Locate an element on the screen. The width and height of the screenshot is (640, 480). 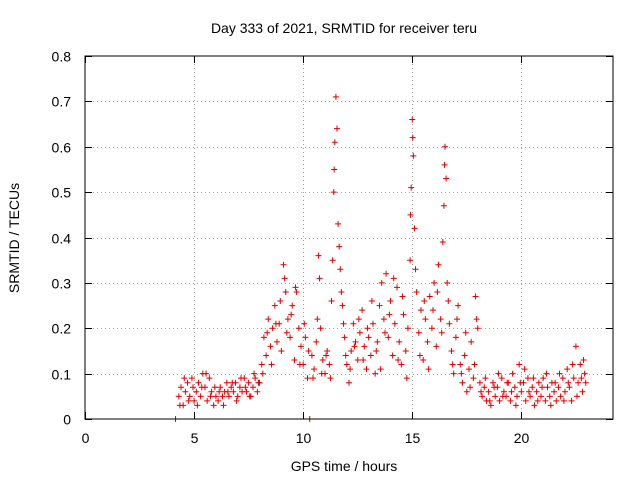
x-axis-label: GPS time / hours is located at coordinates (344, 466).